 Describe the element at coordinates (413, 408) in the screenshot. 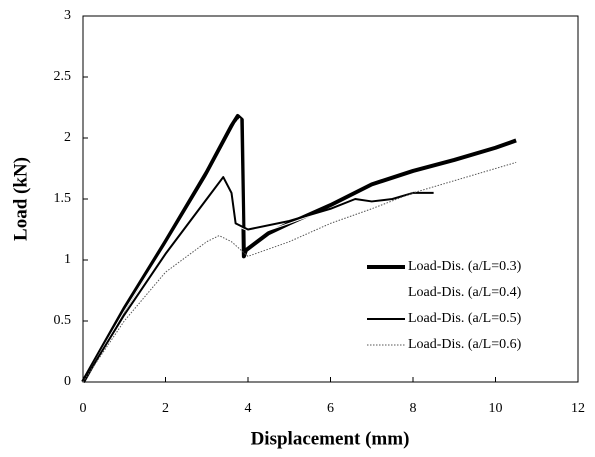

I see `x-tick-label: 8` at that location.